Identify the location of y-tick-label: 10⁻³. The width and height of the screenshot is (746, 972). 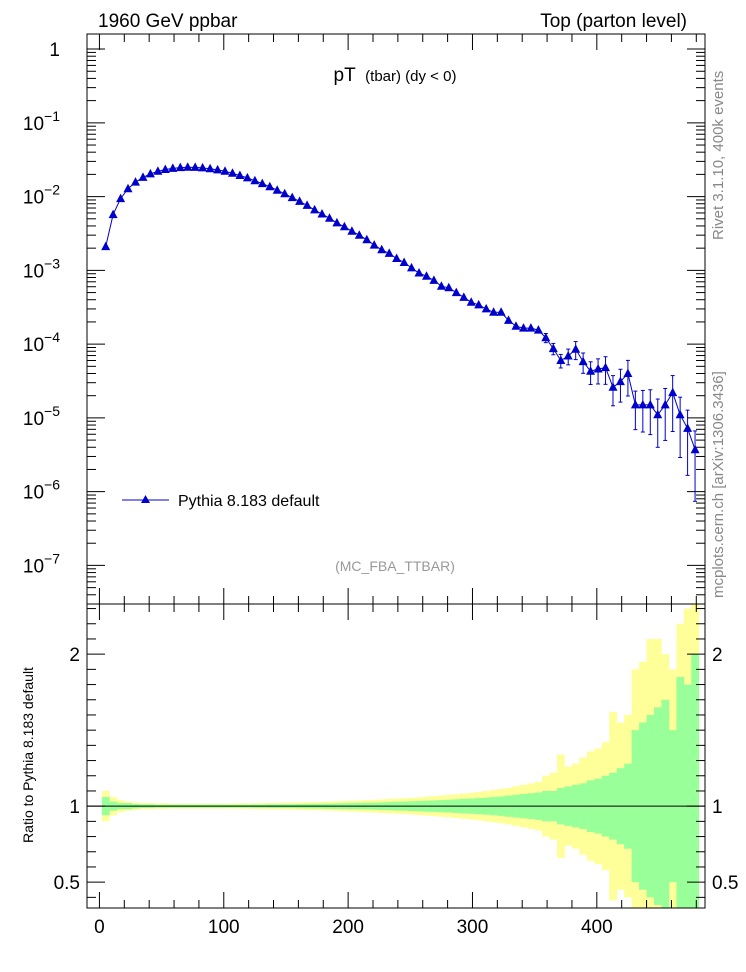
(41, 268).